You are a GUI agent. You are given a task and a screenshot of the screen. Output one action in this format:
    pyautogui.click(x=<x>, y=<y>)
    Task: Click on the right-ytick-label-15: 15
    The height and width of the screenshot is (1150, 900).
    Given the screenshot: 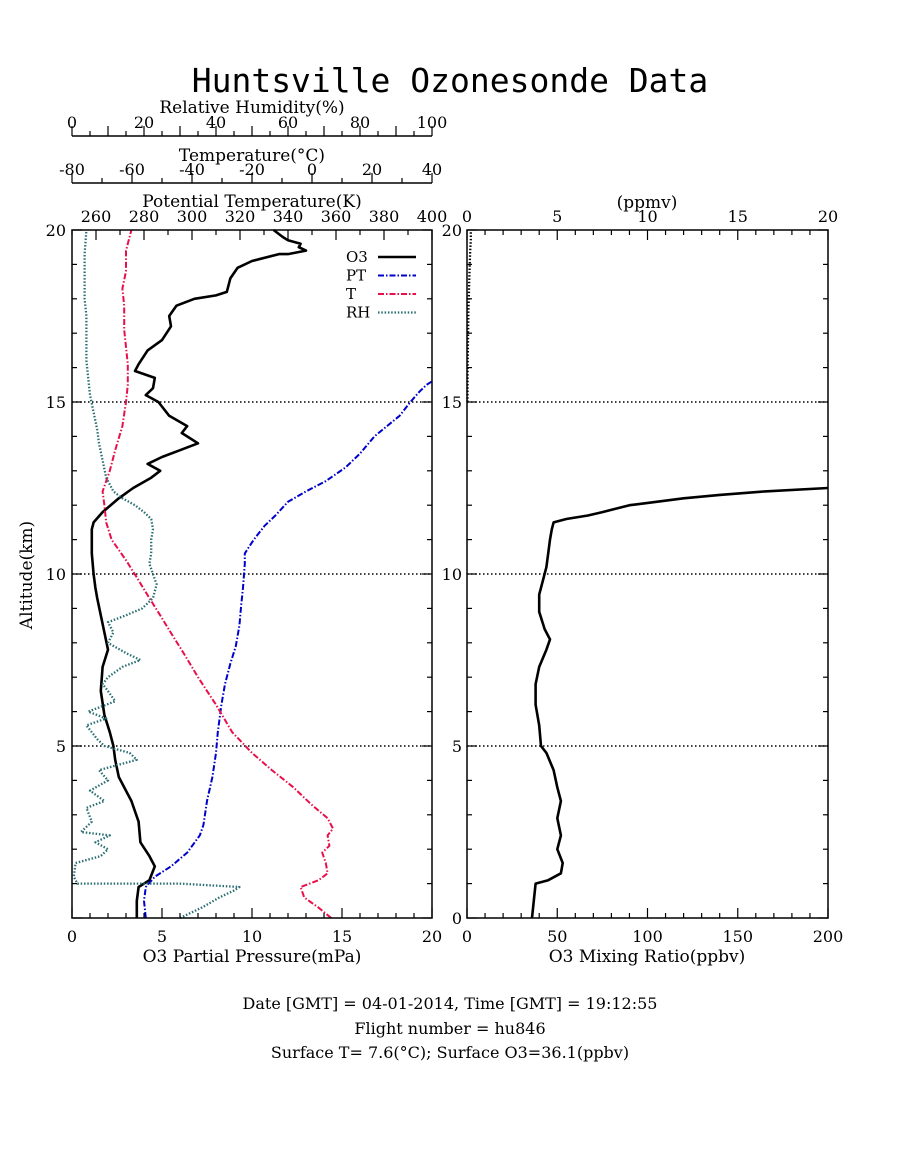 What is the action you would take?
    pyautogui.click(x=452, y=402)
    